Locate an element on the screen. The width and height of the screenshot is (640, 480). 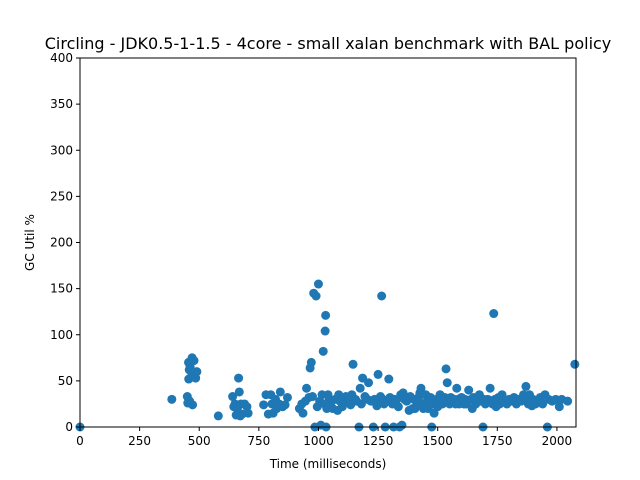
y-tick-label: 300 is located at coordinates (61, 150).